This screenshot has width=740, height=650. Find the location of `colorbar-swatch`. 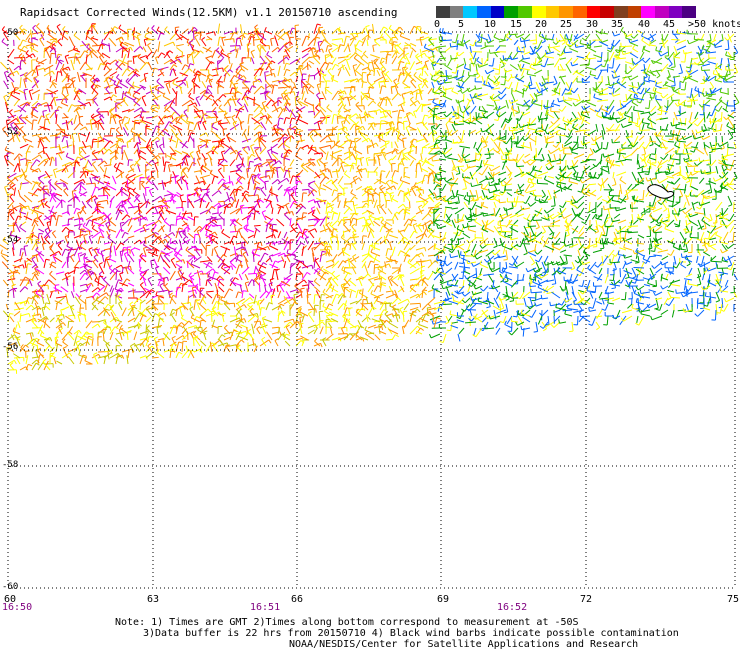

colorbar-swatch is located at coordinates (579, 12).